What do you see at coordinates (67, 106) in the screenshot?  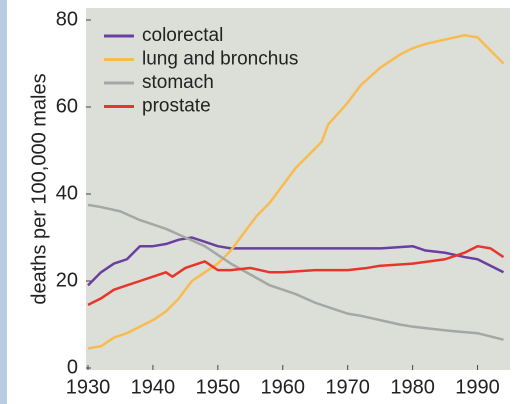 I see `y-tick-label: 60` at bounding box center [67, 106].